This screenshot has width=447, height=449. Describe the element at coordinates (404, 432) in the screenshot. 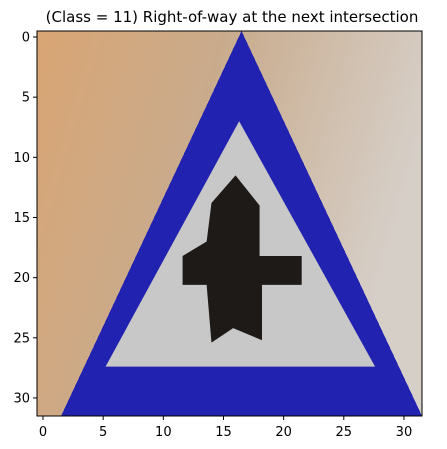

I see `x-tick-label: 30` at that location.